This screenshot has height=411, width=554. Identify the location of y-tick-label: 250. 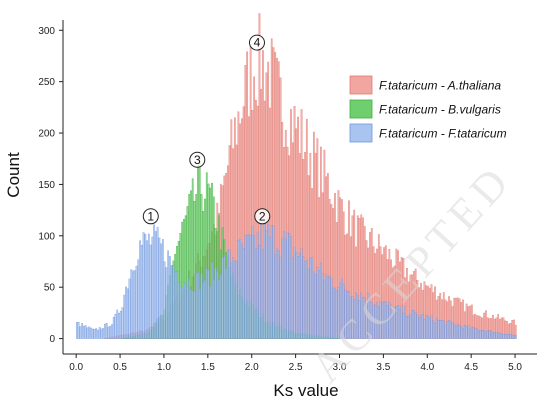
(46, 82).